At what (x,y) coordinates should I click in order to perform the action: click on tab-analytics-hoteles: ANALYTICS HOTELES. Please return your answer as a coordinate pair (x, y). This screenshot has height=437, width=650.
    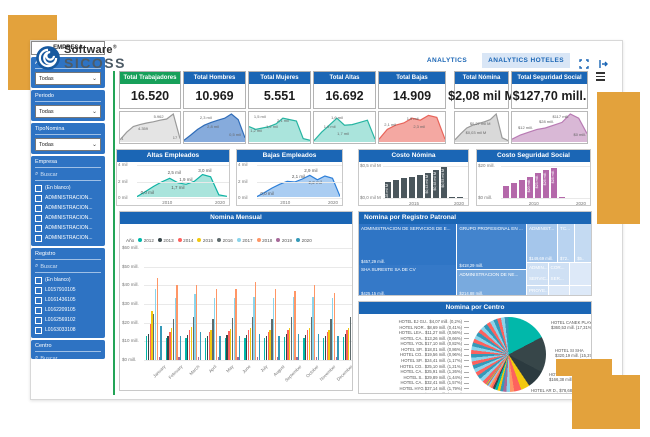
    Looking at the image, I should click on (526, 60).